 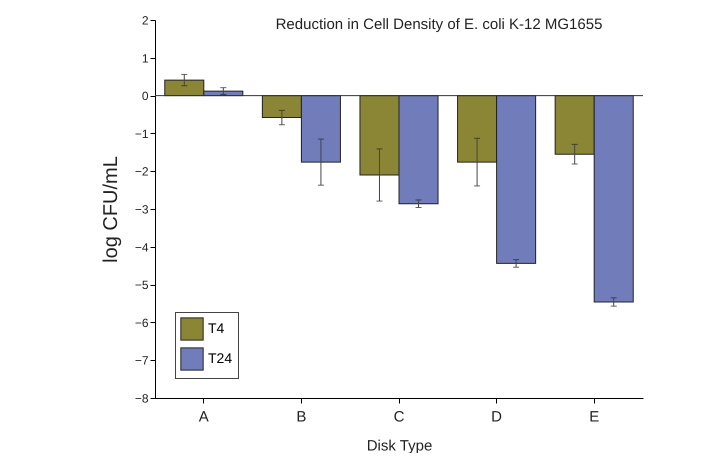 I want to click on legend-label: T4, so click(x=216, y=328).